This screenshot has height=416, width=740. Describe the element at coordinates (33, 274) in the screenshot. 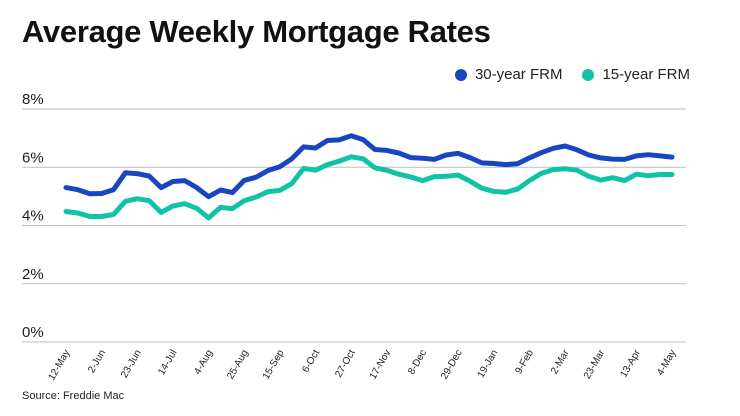

I see `y-tick-label: 2%` at that location.